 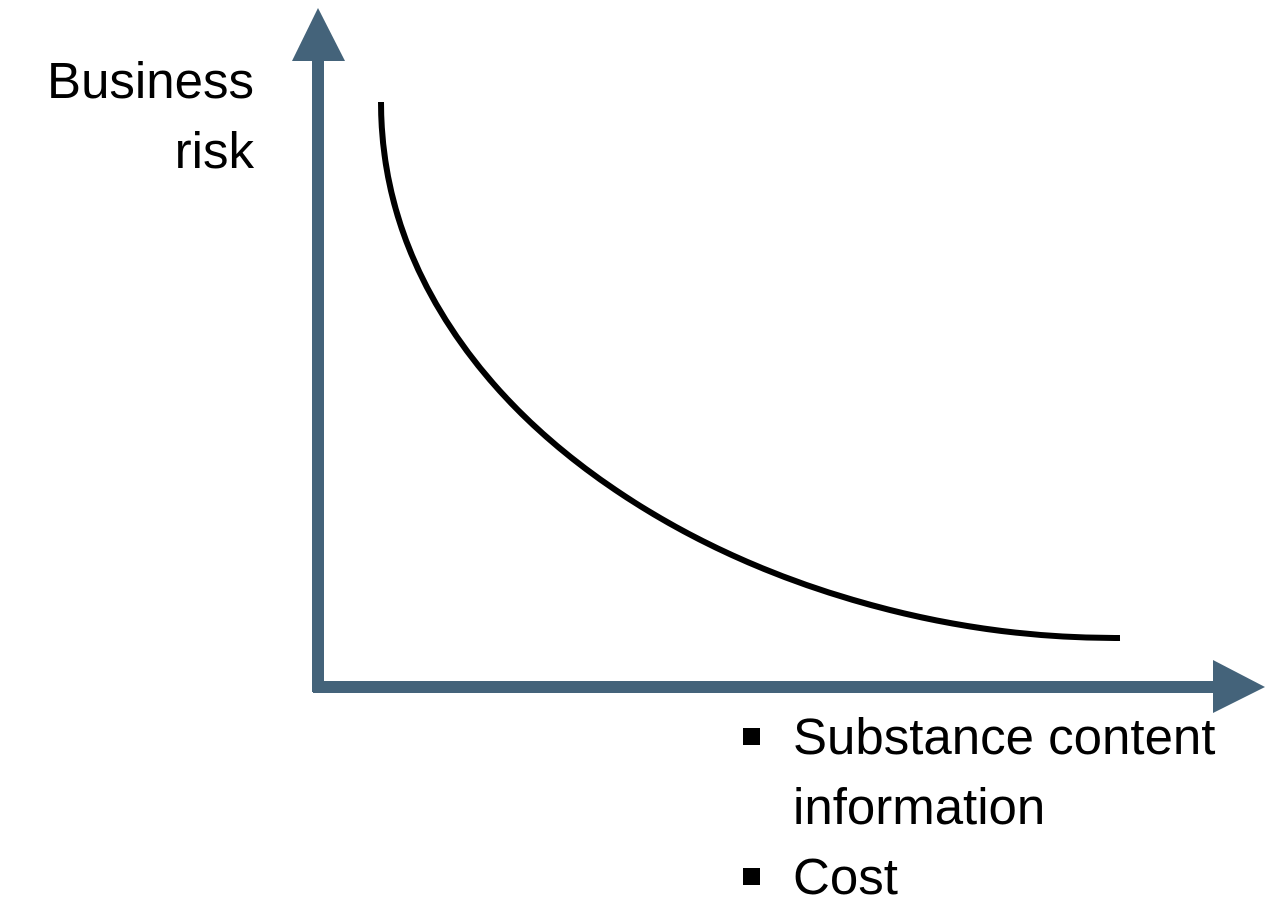 What do you see at coordinates (318, 34) in the screenshot?
I see `y-arrowhead` at bounding box center [318, 34].